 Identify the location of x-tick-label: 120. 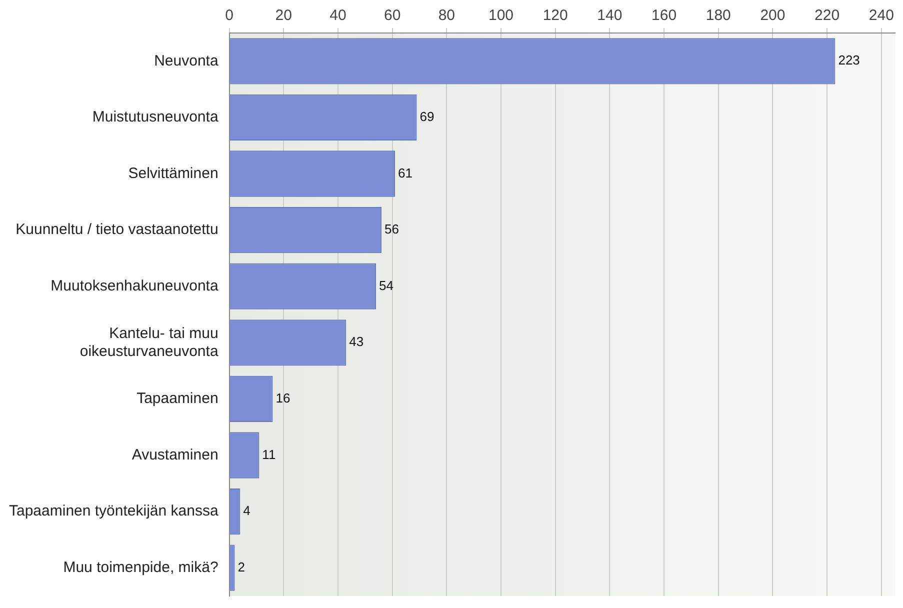
(555, 15).